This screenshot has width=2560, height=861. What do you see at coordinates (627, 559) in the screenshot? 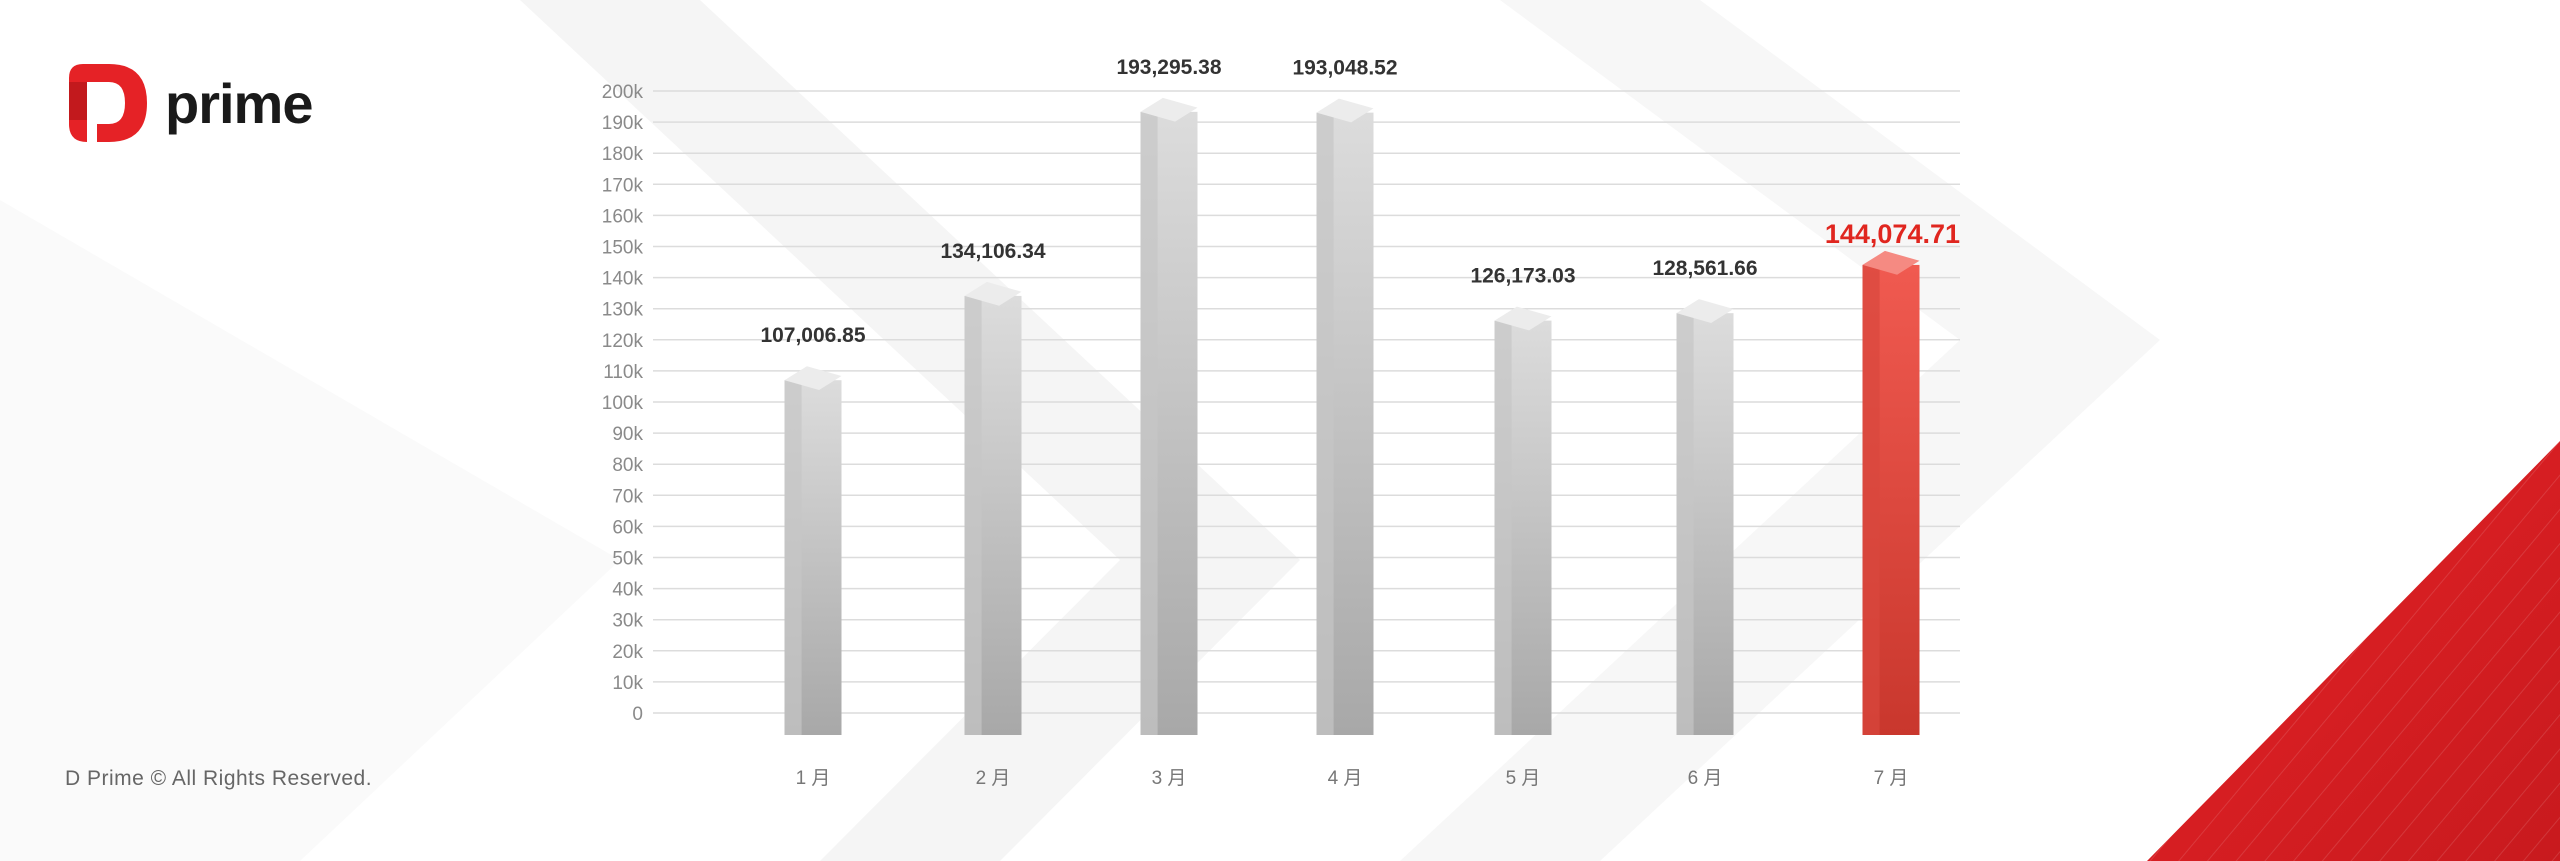
I see `y-tick-label: 50k` at bounding box center [627, 559].